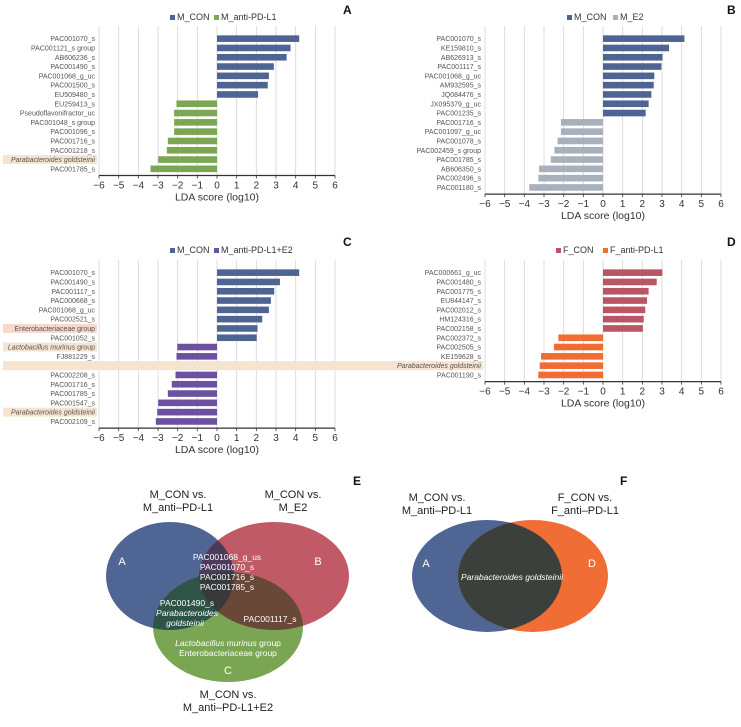  Describe the element at coordinates (731, 242) in the screenshot. I see `panel-label-d: D` at that location.